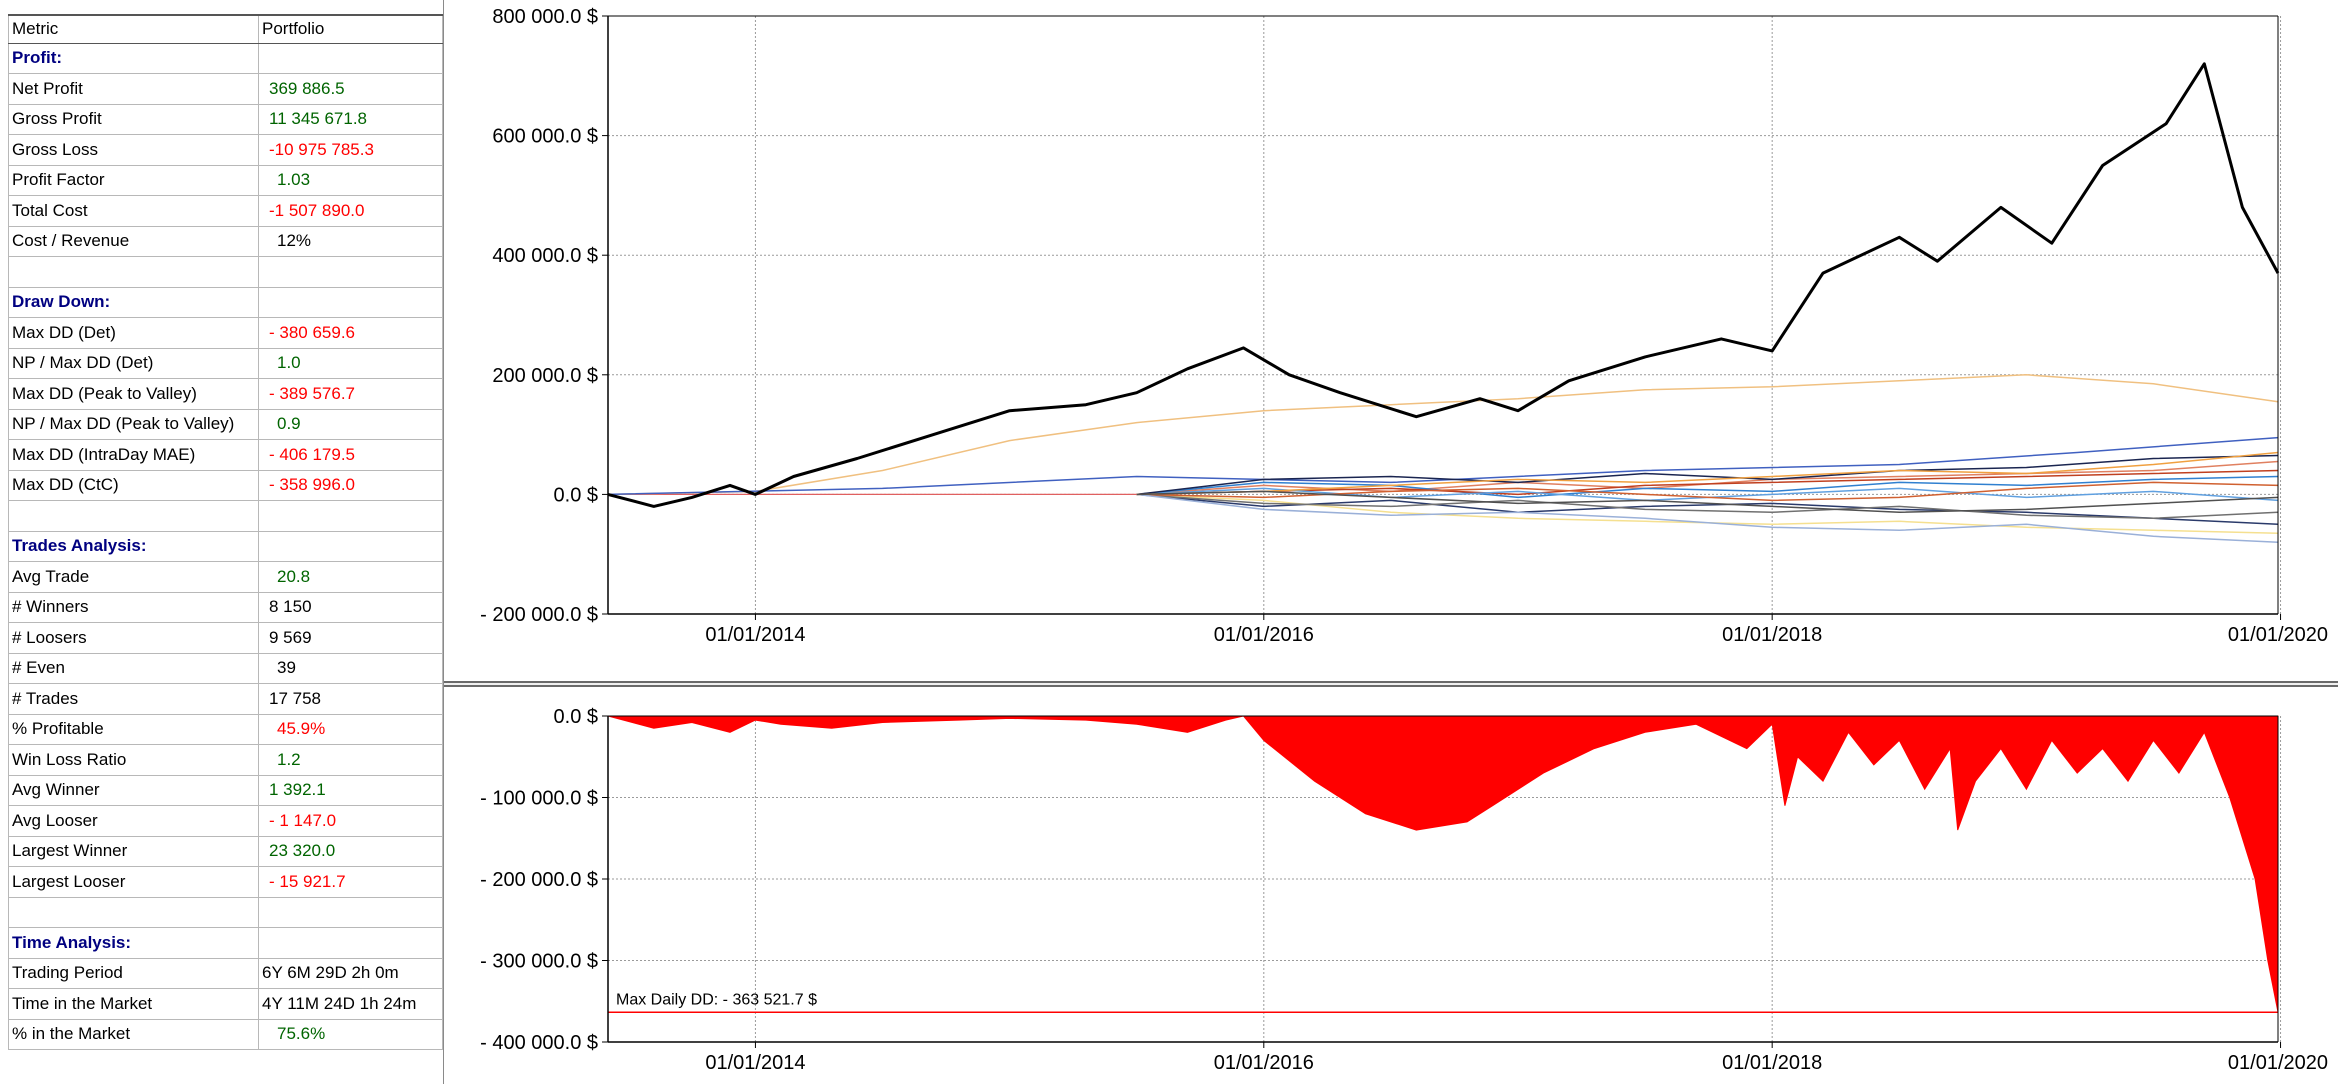  What do you see at coordinates (133, 973) in the screenshot?
I see `metric-label: Trading Period` at bounding box center [133, 973].